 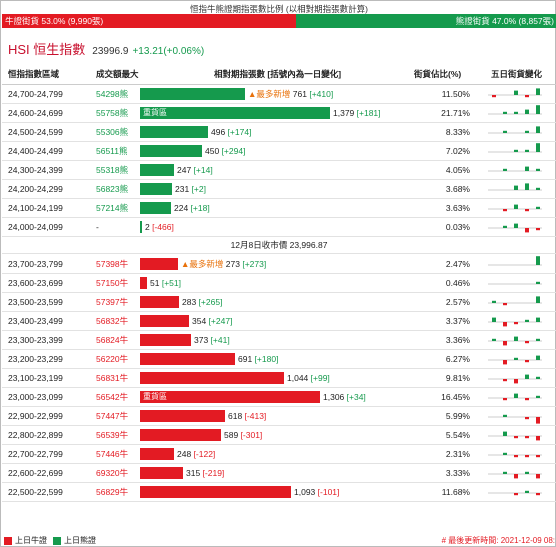 I want to click on bull-row: 22,500-22,599 56829牛 1,093 [-101] 11.68%, so click(x=279, y=492).